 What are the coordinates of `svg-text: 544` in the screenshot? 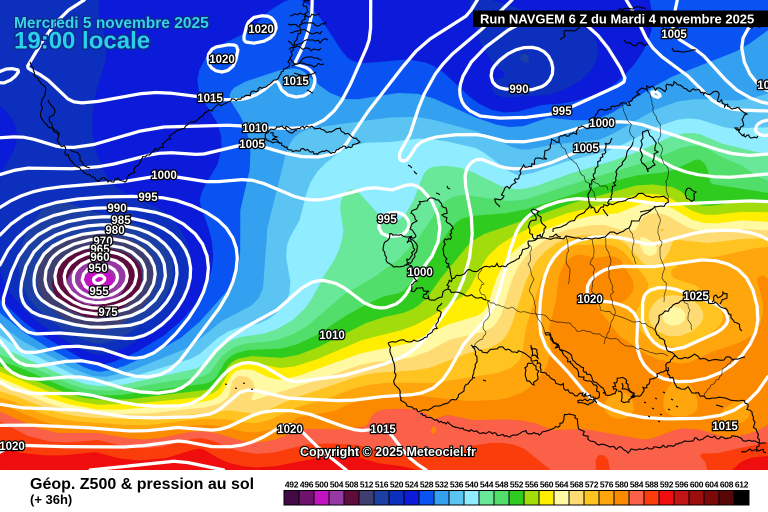 It's located at (487, 485).